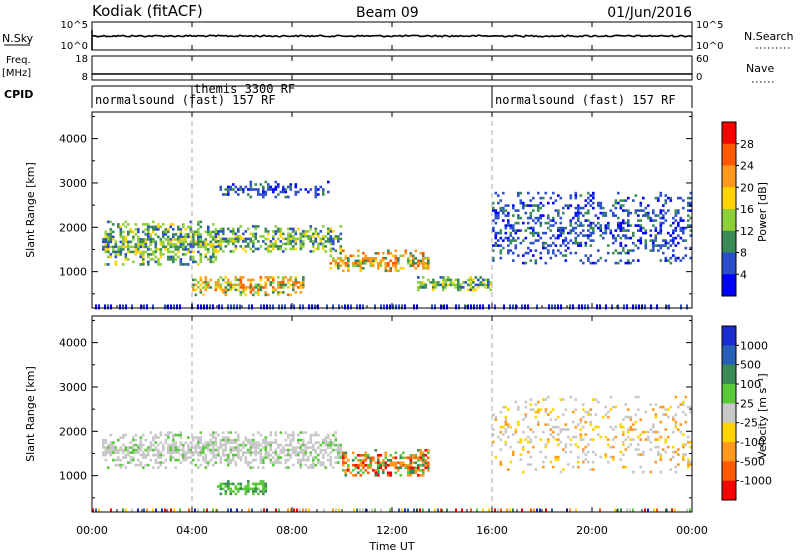  Describe the element at coordinates (73, 227) in the screenshot. I see `y-tick-label: 2000` at that location.